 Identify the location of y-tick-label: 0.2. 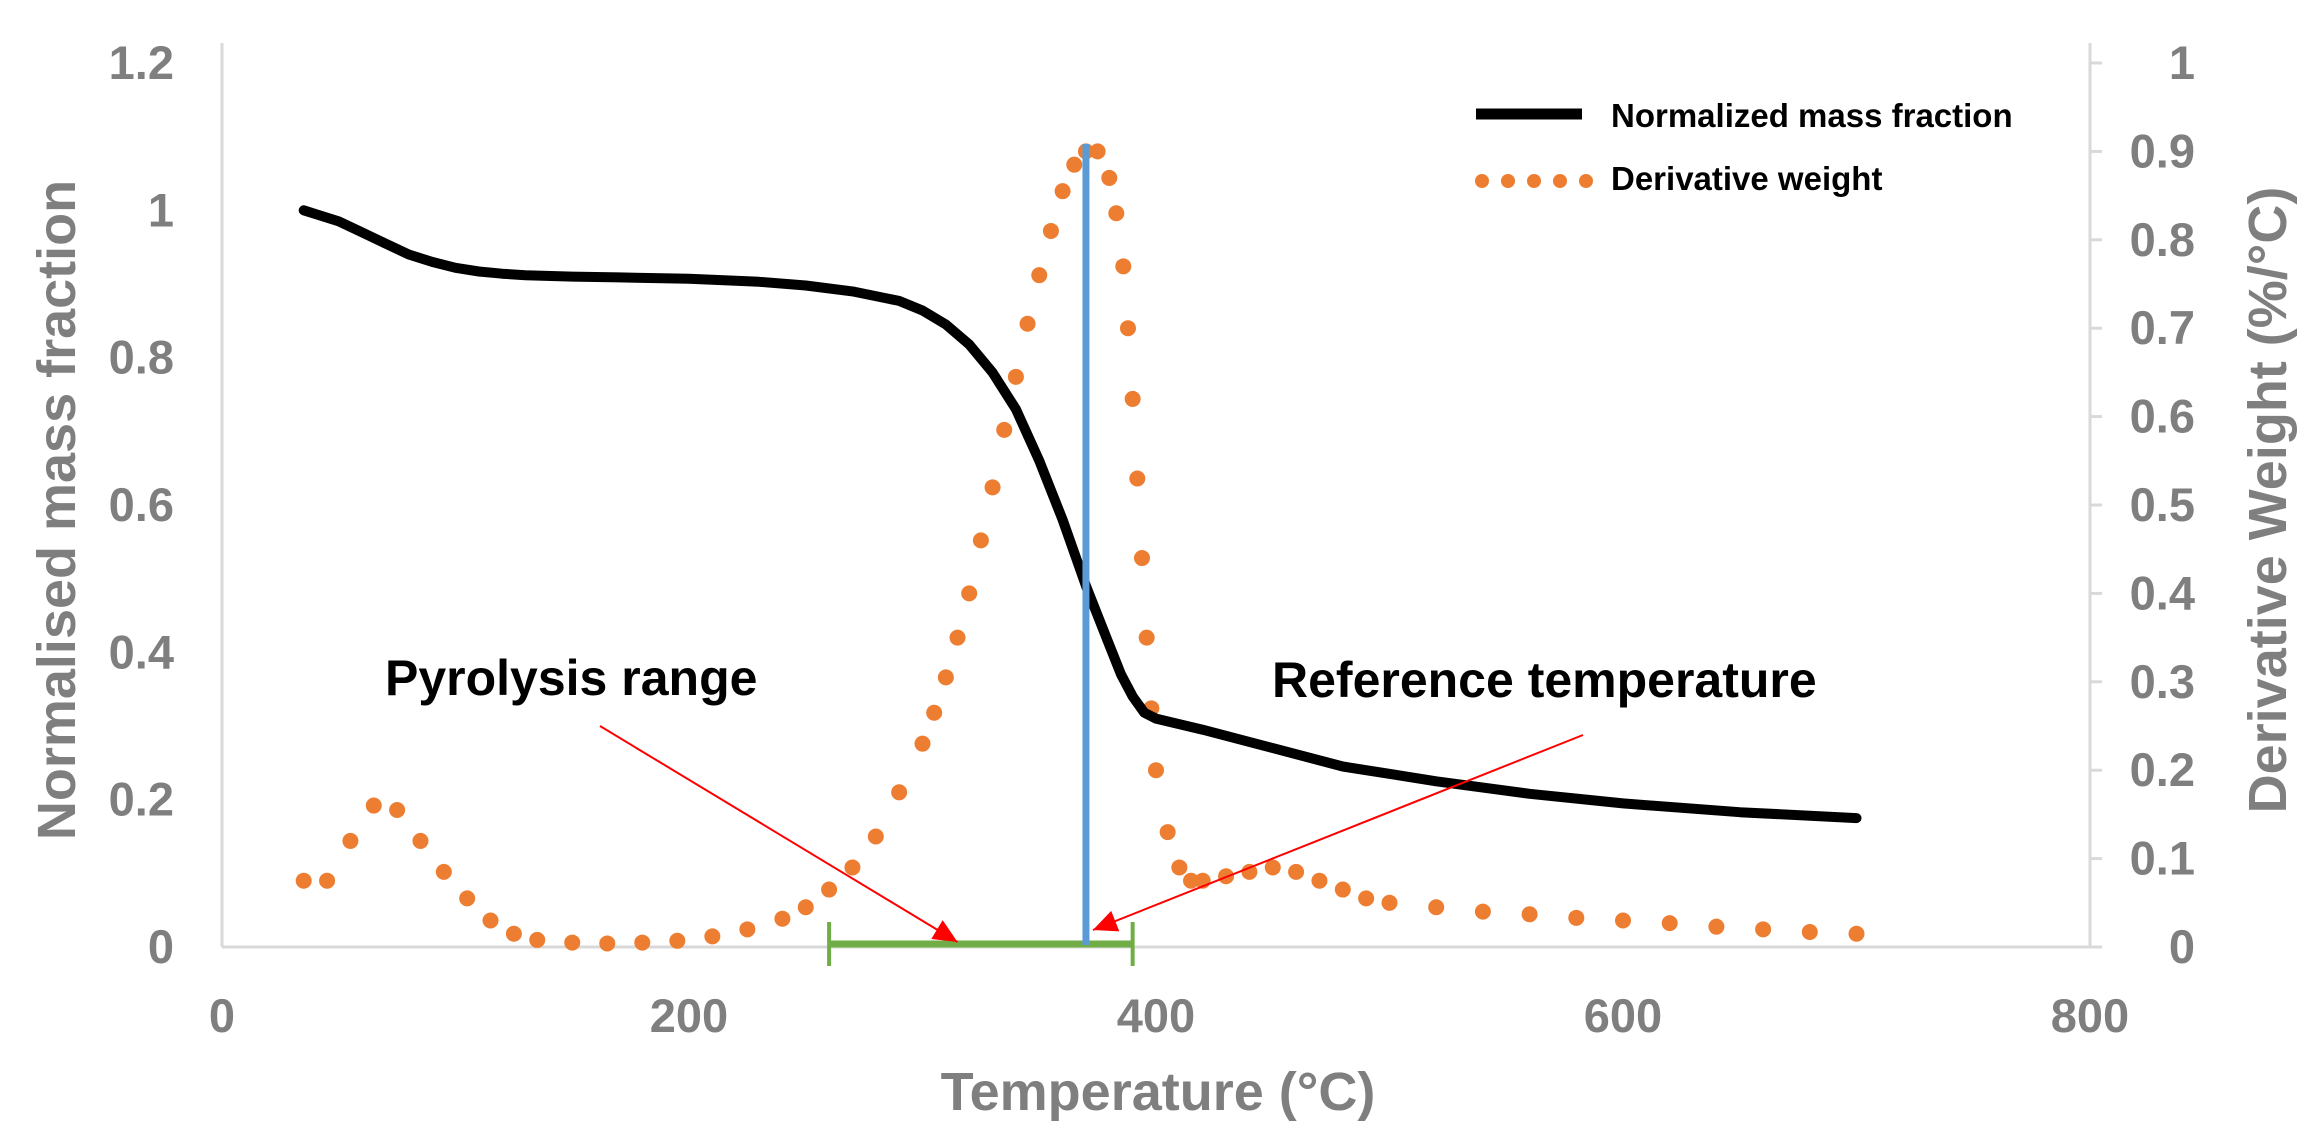
(141, 799).